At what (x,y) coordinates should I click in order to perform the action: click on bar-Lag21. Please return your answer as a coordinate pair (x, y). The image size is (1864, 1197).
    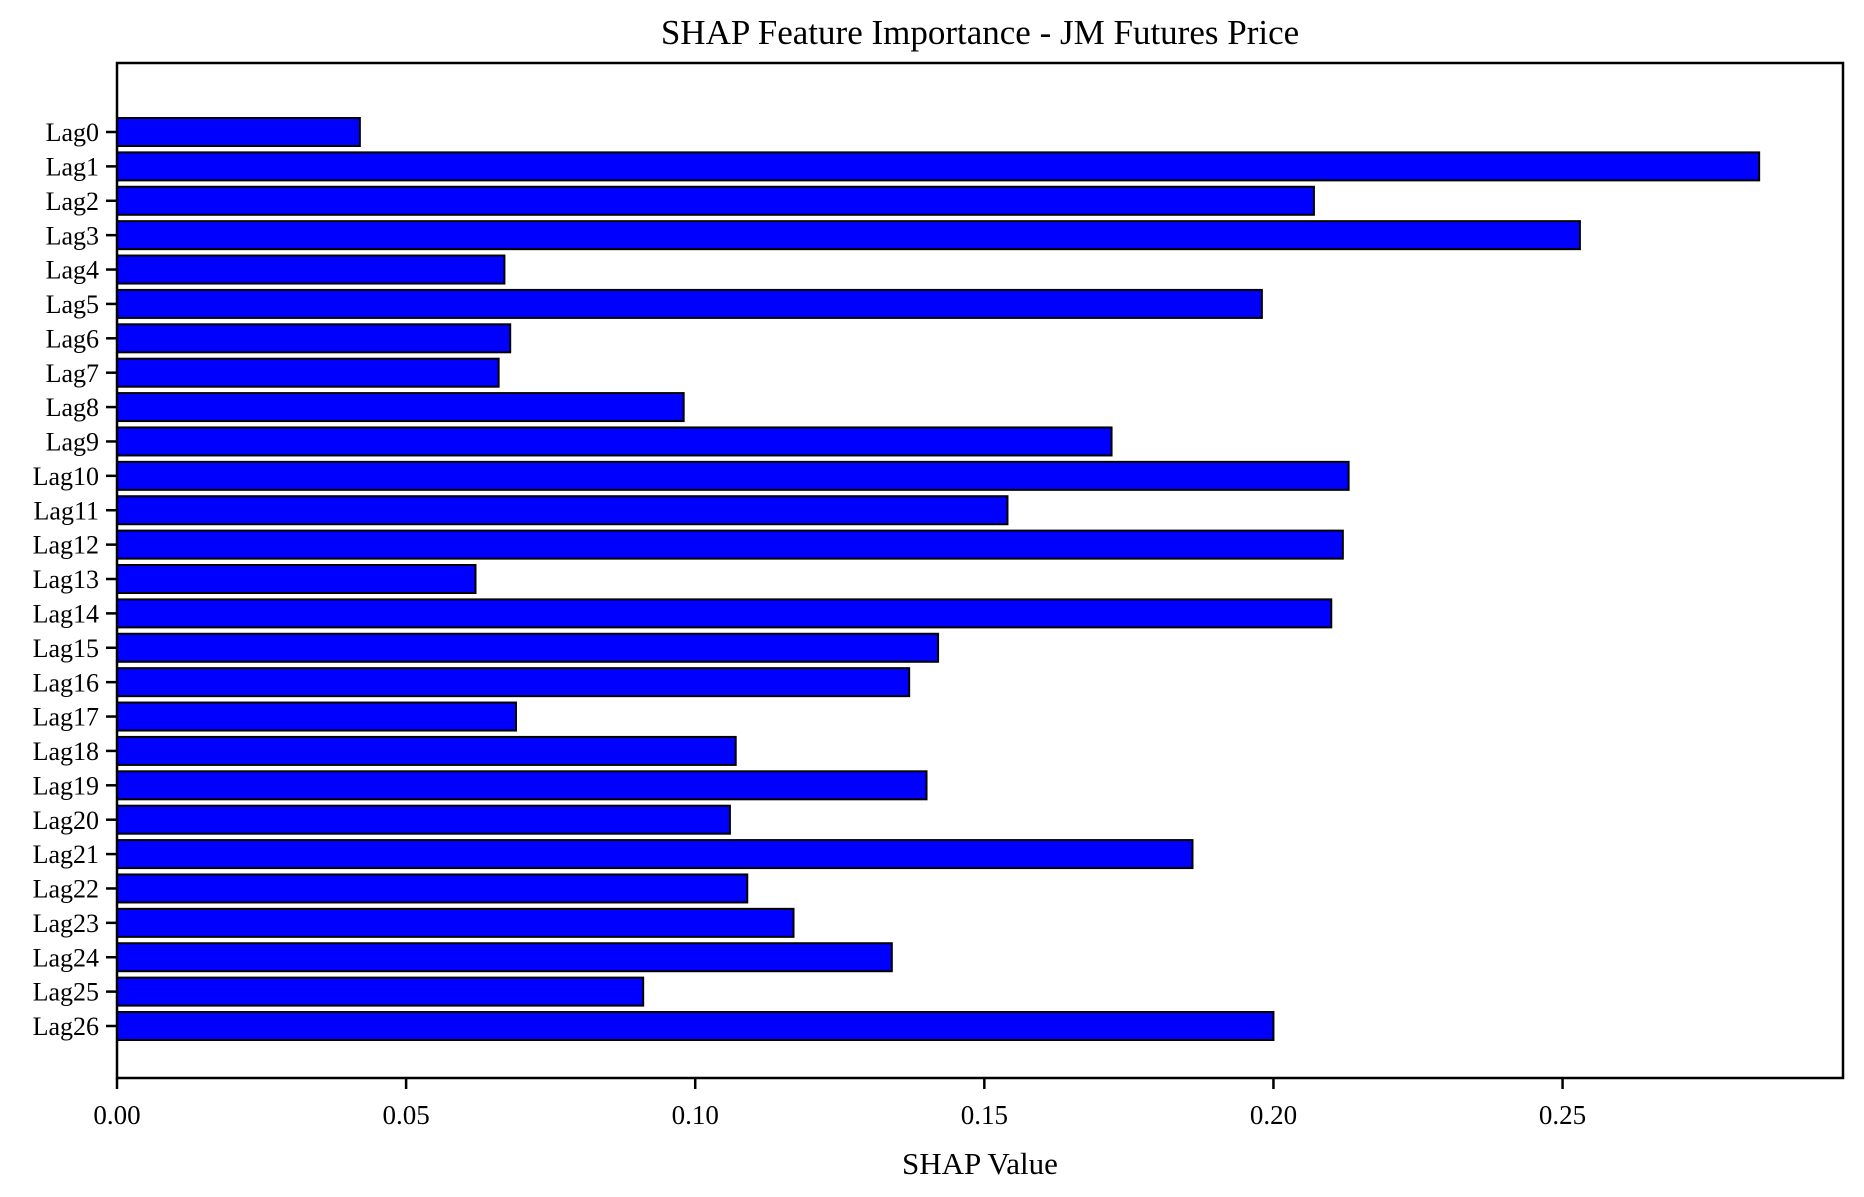
    Looking at the image, I should click on (655, 854).